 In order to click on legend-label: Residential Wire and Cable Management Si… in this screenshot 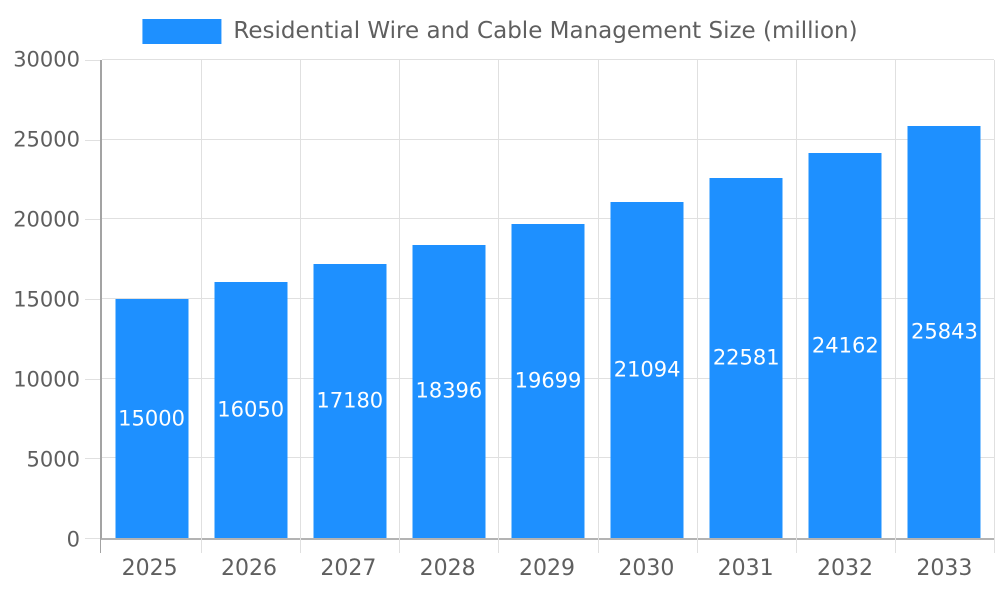, I will do `click(545, 31)`.